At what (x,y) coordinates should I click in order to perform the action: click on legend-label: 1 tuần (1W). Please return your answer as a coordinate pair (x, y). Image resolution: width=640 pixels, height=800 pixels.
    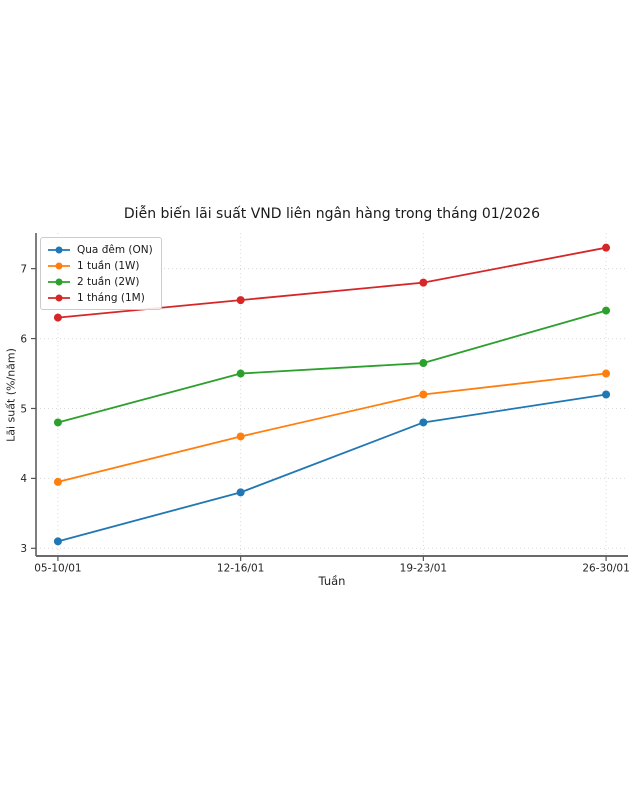
    Looking at the image, I should click on (108, 265).